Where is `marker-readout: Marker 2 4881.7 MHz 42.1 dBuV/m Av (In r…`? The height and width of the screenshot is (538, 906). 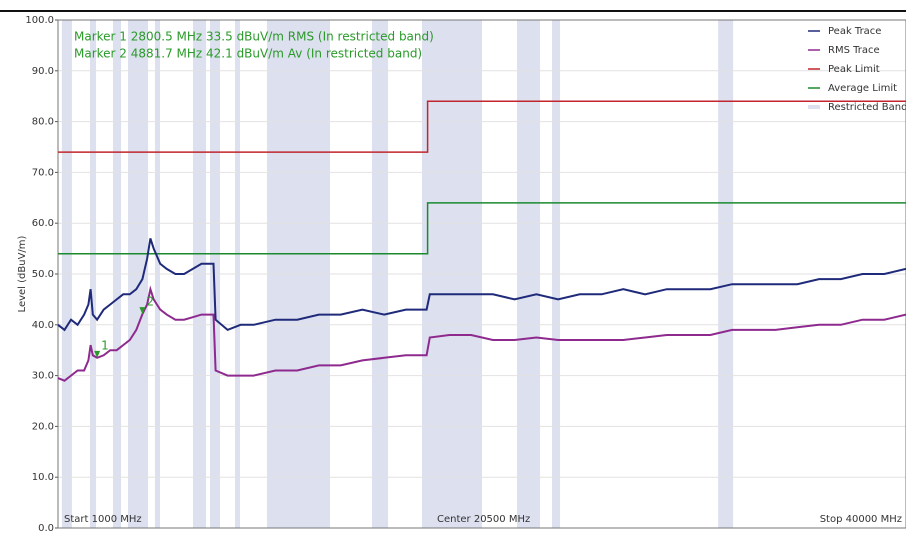 marker-readout: Marker 2 4881.7 MHz 42.1 dBuV/m Av (In r… is located at coordinates (248, 54).